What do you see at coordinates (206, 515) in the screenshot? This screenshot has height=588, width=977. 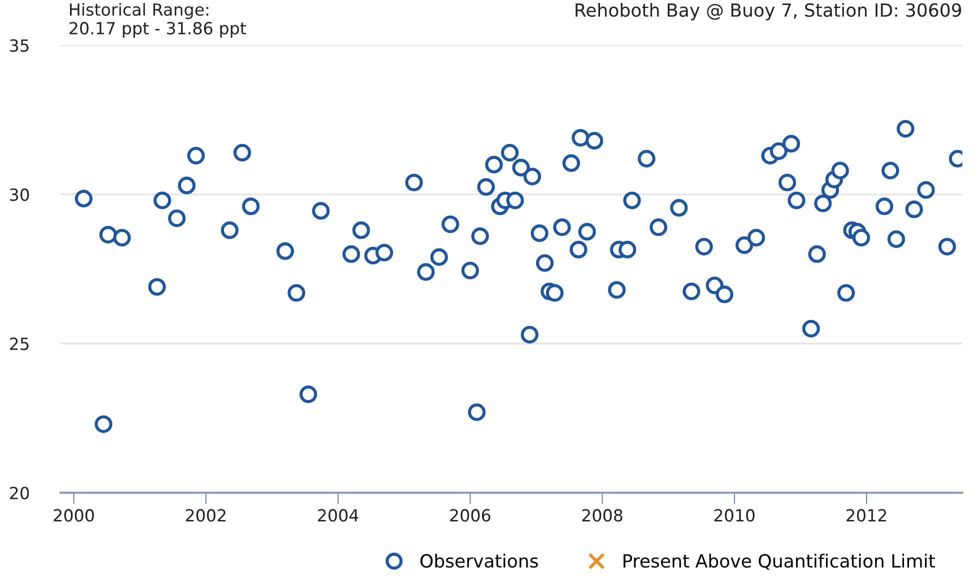 I see `x-tick-label: 2002` at bounding box center [206, 515].